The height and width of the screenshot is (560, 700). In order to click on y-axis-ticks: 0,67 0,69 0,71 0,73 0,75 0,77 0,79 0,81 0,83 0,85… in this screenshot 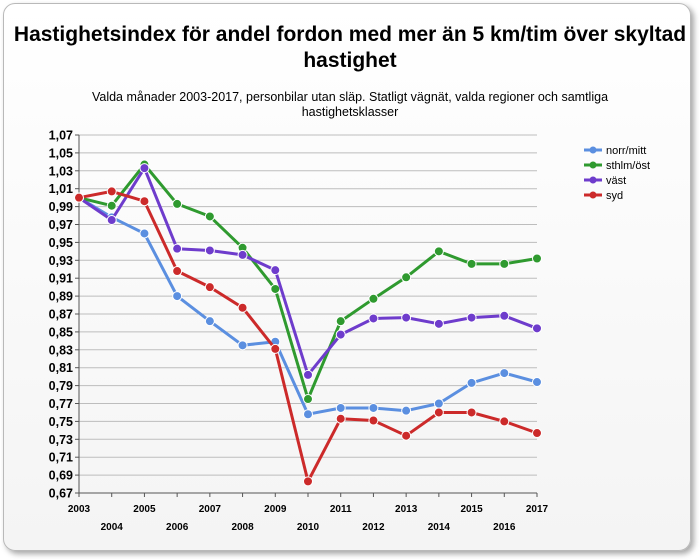, I will do `click(61, 315)`.